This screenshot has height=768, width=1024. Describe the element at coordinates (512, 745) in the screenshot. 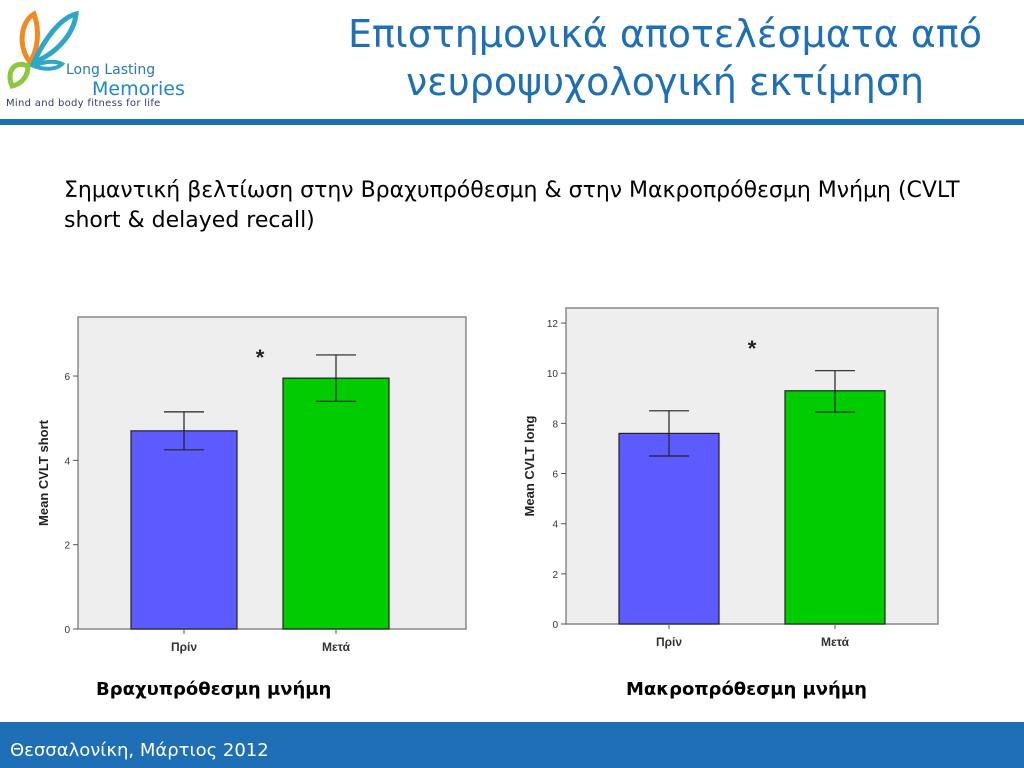

I see `footer-bar: Θεσσαλονίκη, Μάρτιος 2012` at that location.